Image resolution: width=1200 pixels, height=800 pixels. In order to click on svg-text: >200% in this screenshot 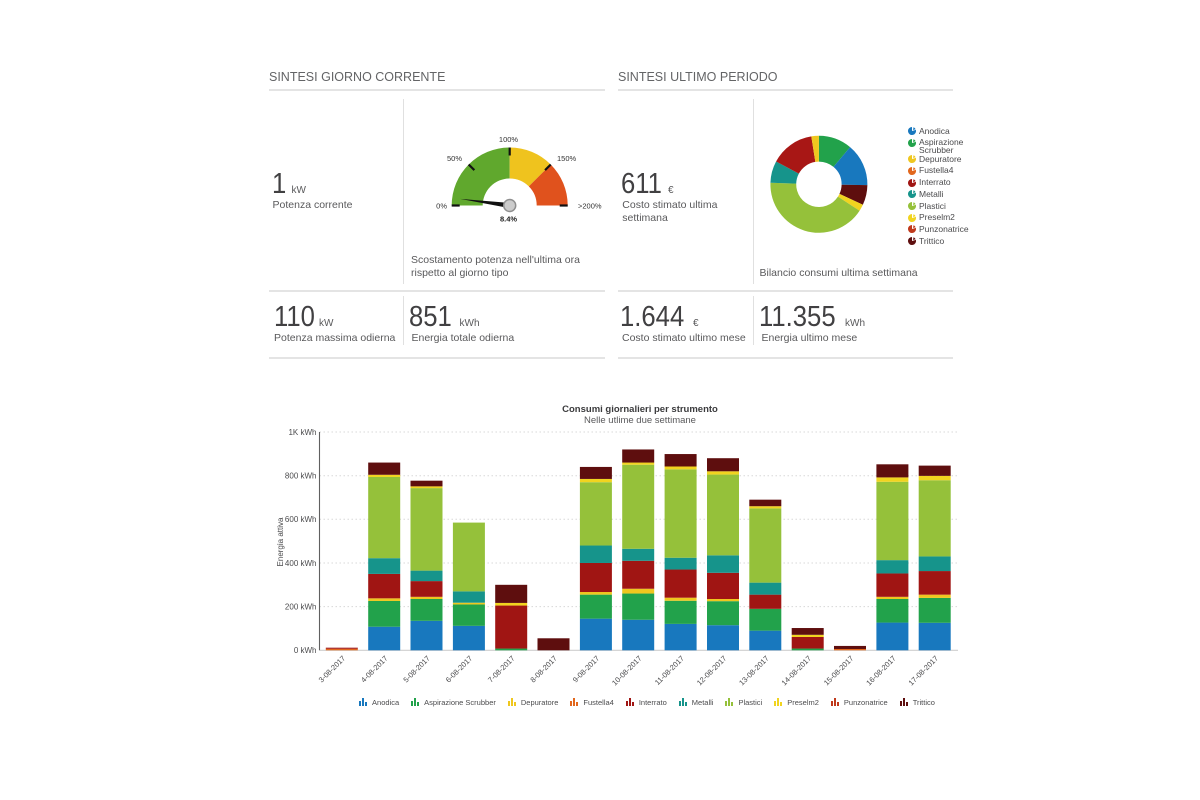, I will do `click(590, 206)`.